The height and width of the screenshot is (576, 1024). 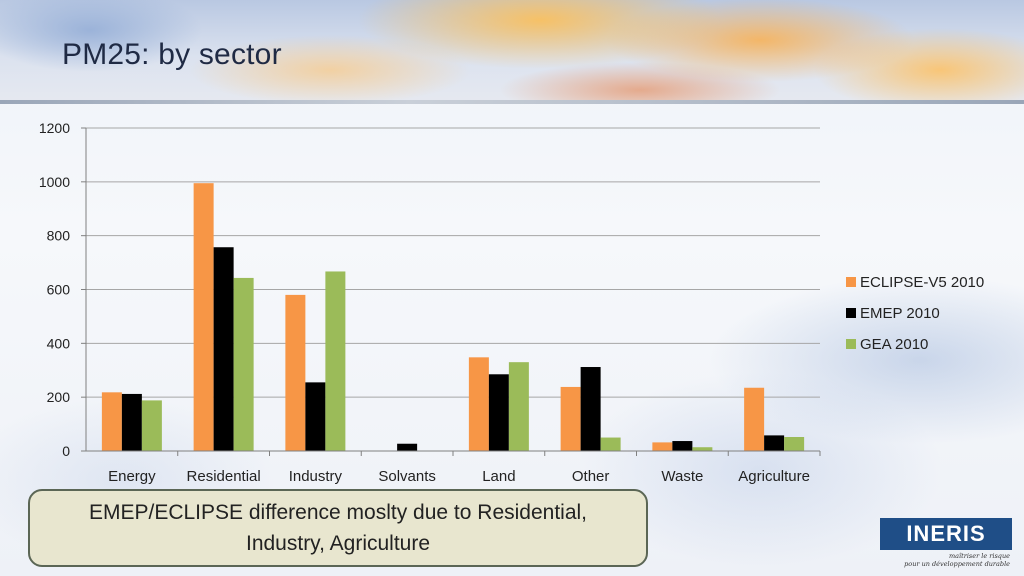 I want to click on x-tick-label: Solvants, so click(x=407, y=476).